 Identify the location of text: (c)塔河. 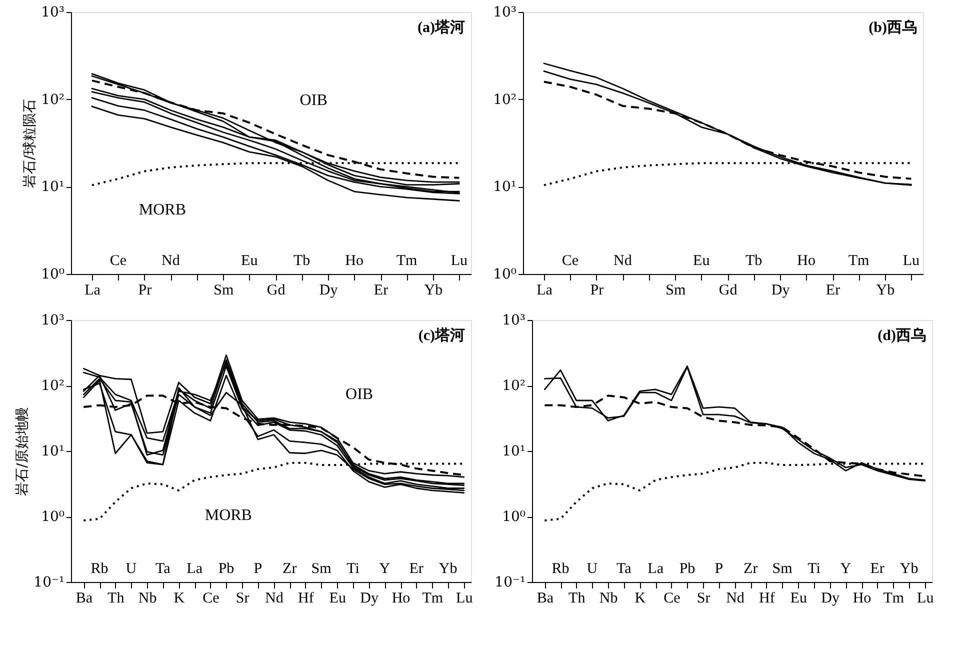
(441, 335).